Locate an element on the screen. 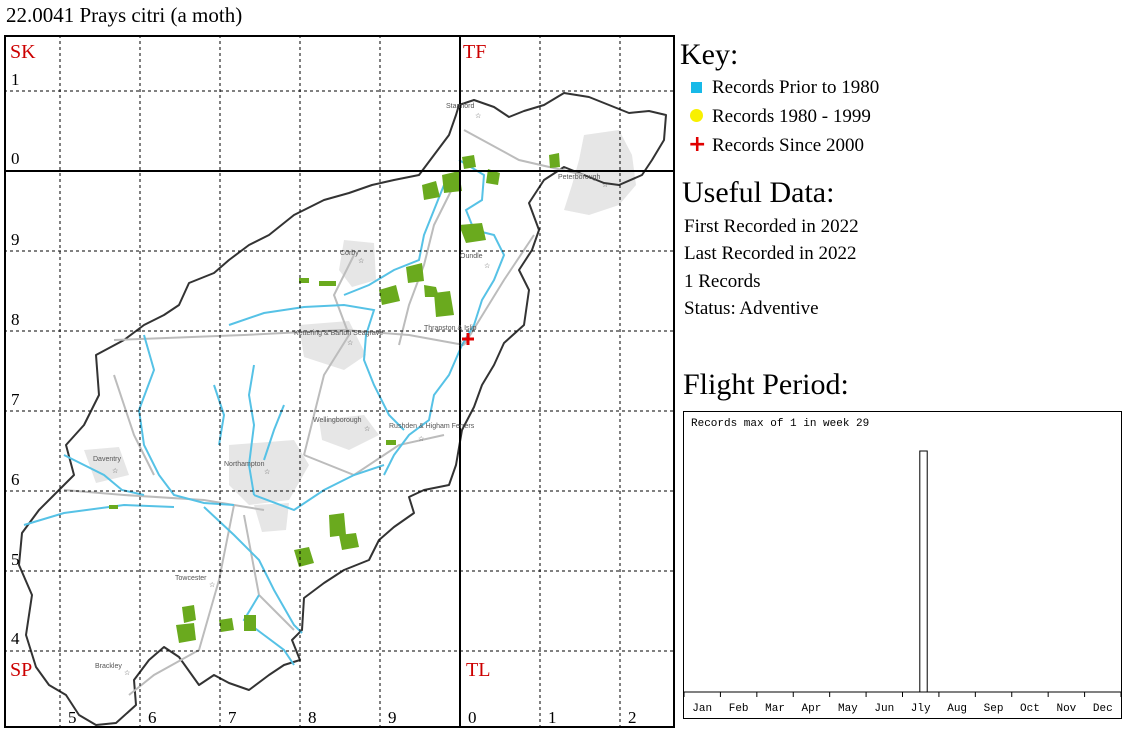 The image size is (1125, 734). key-item-label: Records Since 2000 is located at coordinates (788, 145).